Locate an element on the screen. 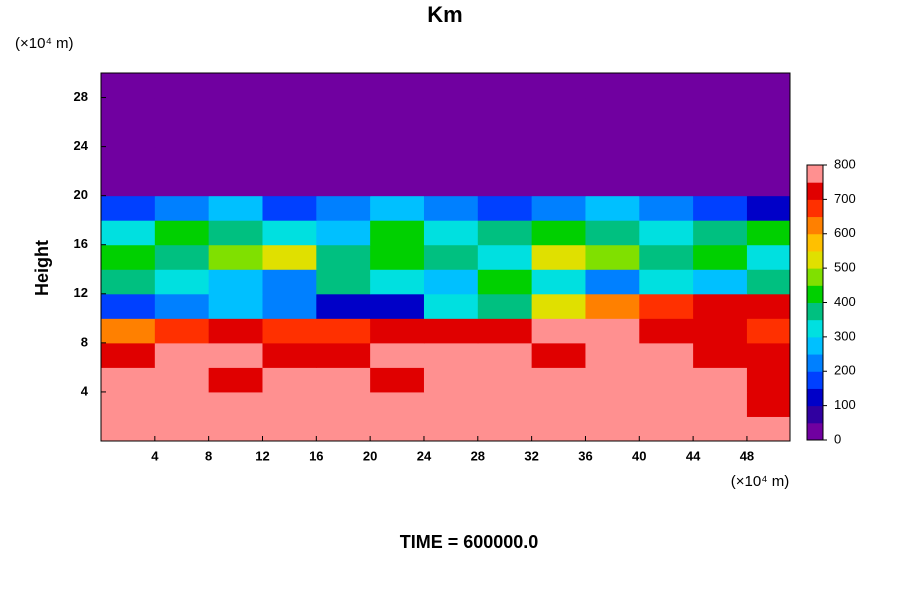  chart-title: Km is located at coordinates (444, 14).